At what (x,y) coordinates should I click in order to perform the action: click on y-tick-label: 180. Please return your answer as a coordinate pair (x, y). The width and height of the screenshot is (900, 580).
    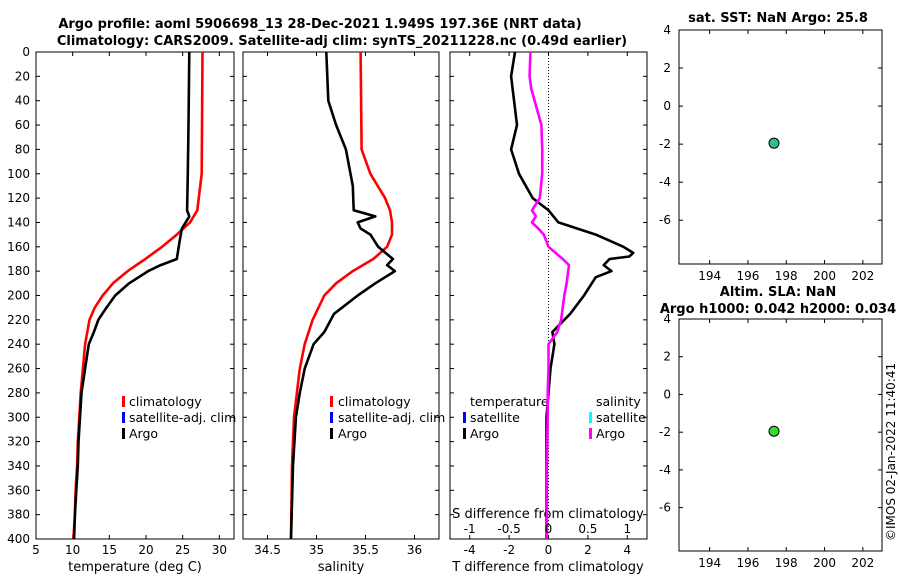
    Looking at the image, I should click on (18, 271).